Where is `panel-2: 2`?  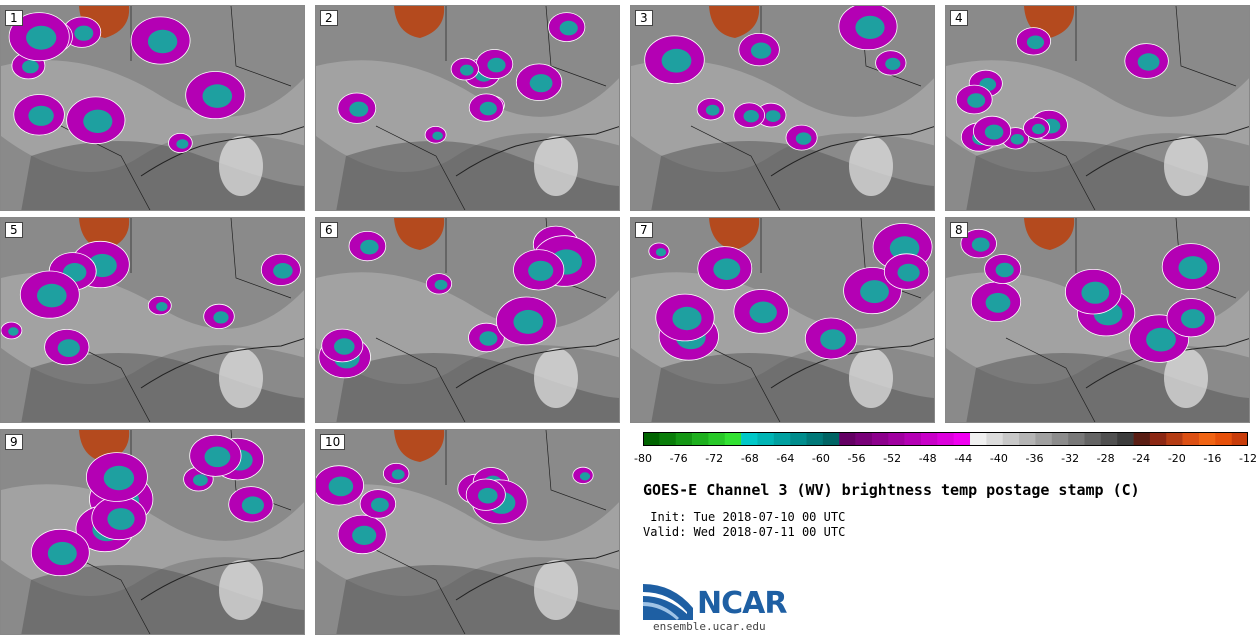 panel-2: 2 is located at coordinates (467, 108).